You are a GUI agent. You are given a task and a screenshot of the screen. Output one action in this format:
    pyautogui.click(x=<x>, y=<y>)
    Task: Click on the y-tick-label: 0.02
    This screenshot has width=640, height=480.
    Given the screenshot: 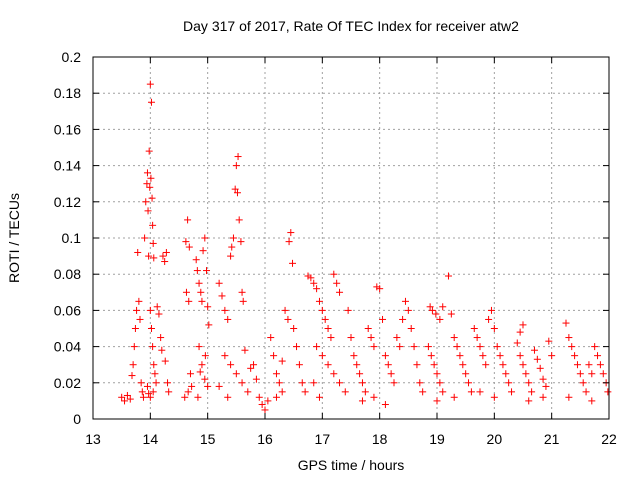 What is the action you would take?
    pyautogui.click(x=67, y=383)
    